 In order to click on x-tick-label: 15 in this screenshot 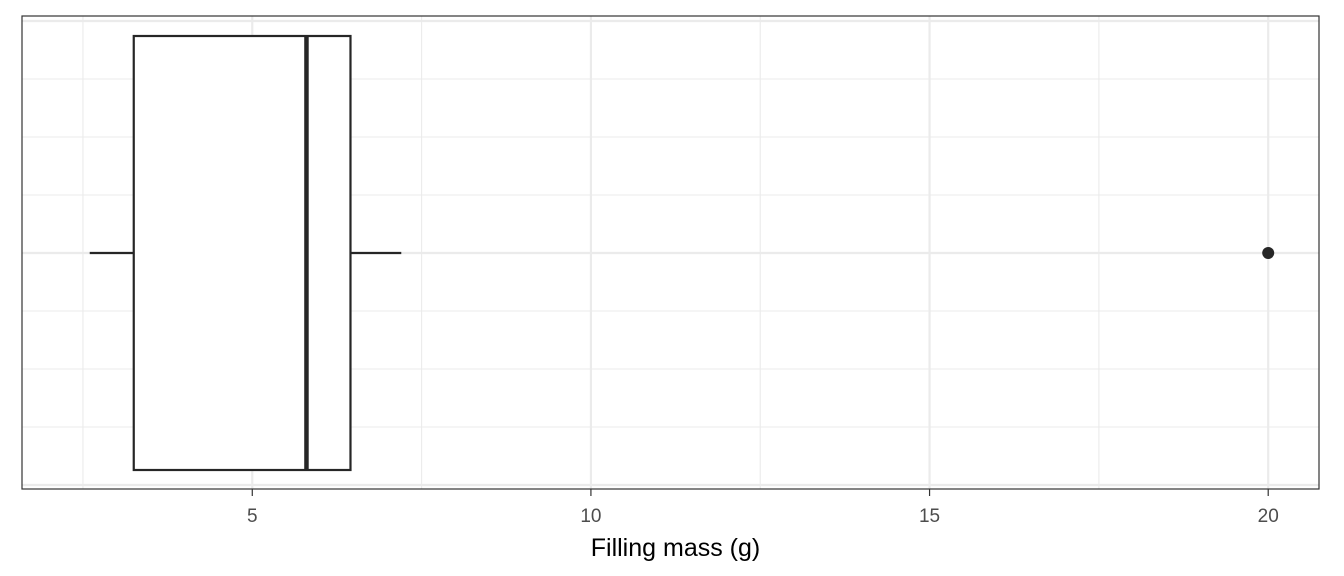, I will do `click(929, 516)`.